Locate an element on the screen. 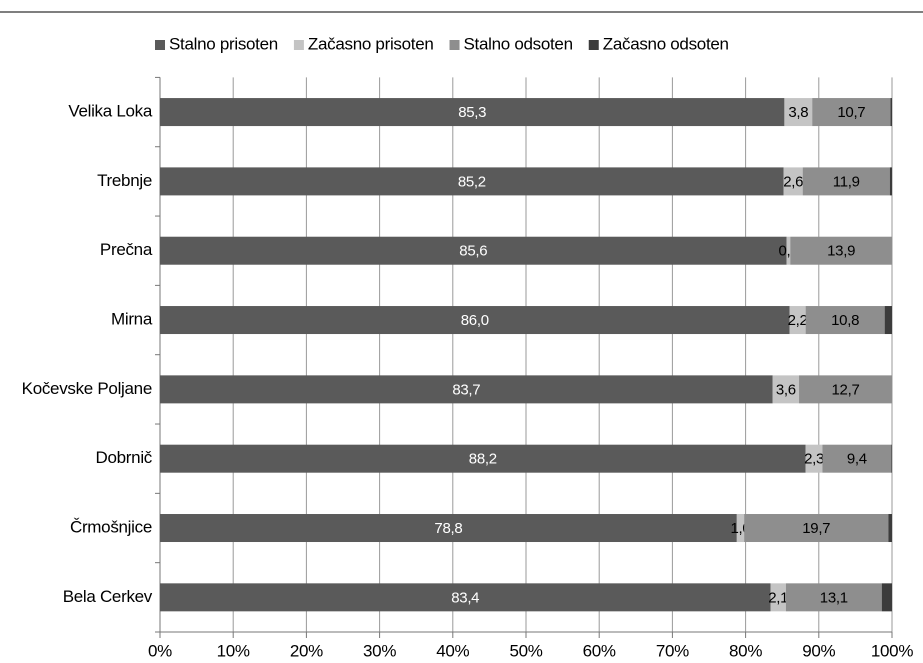  data-label: 88,2 is located at coordinates (483, 459).